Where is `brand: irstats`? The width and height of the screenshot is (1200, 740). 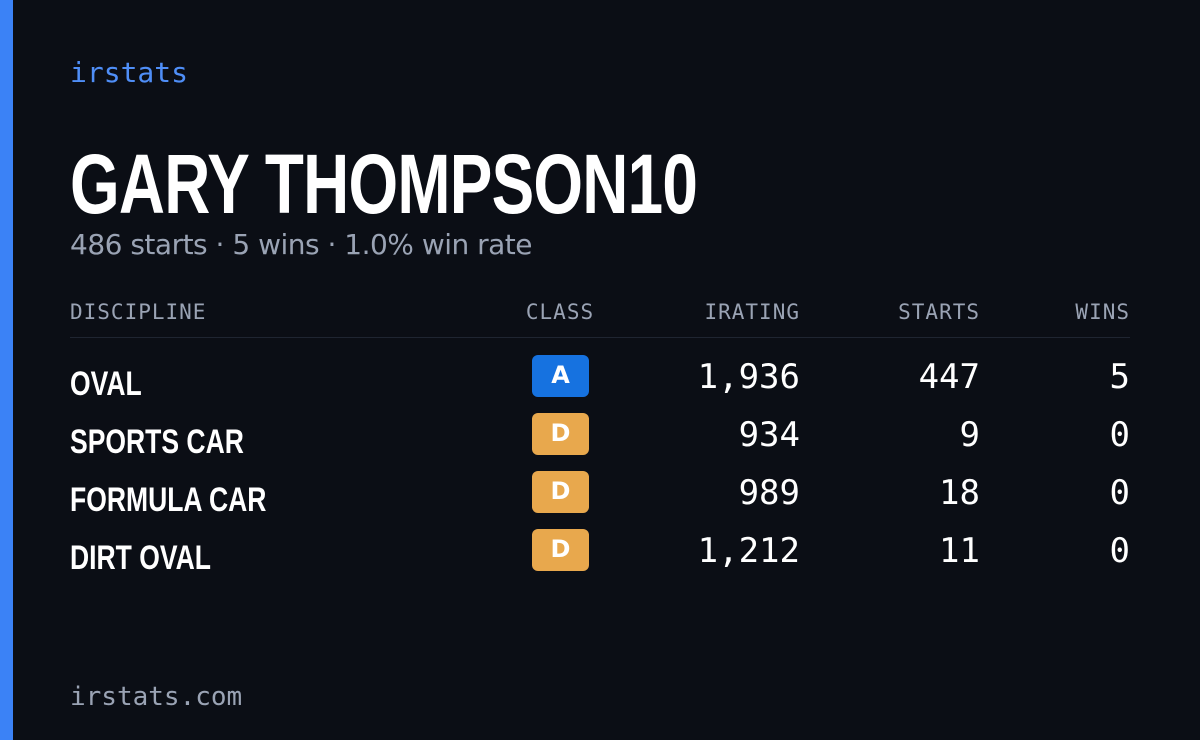 brand: irstats is located at coordinates (129, 72).